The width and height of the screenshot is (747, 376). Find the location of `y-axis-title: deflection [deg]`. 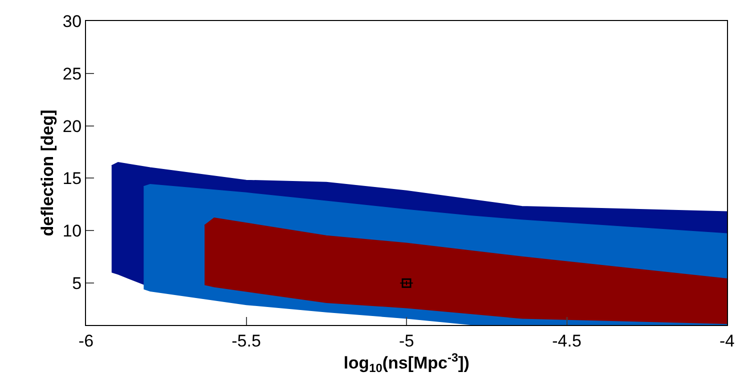

y-axis-title: deflection [deg] is located at coordinates (48, 173).